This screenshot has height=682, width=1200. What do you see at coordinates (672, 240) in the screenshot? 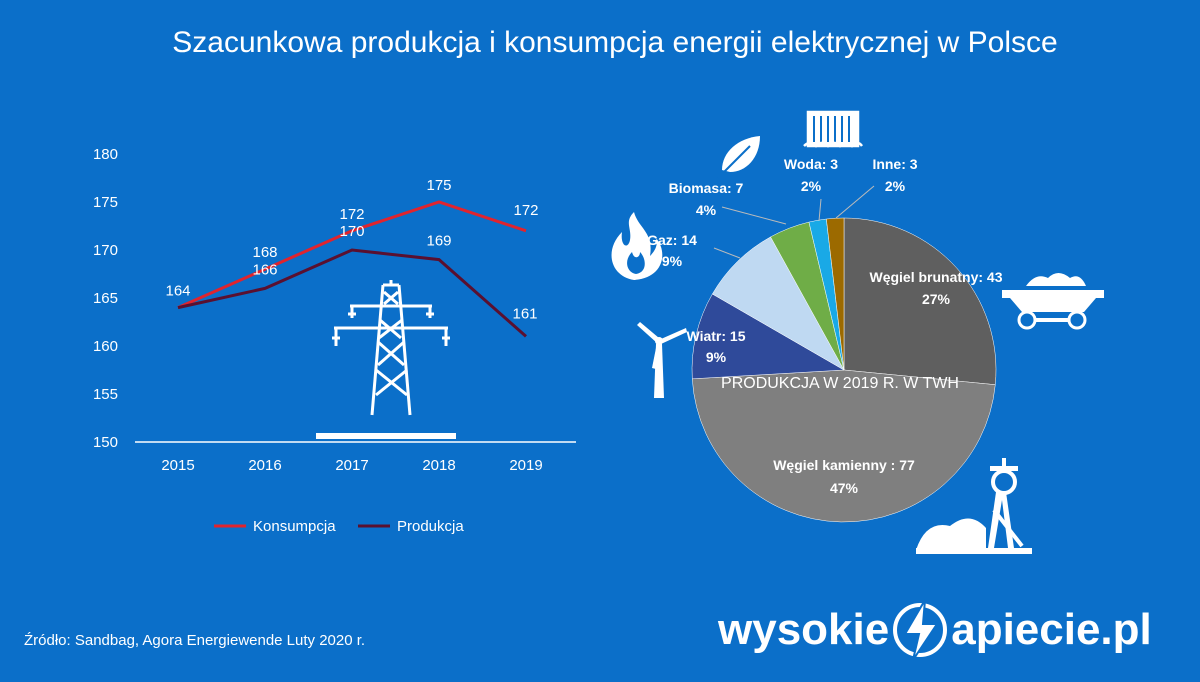
I see `slice-label-gaz: Gaz: 14` at bounding box center [672, 240].